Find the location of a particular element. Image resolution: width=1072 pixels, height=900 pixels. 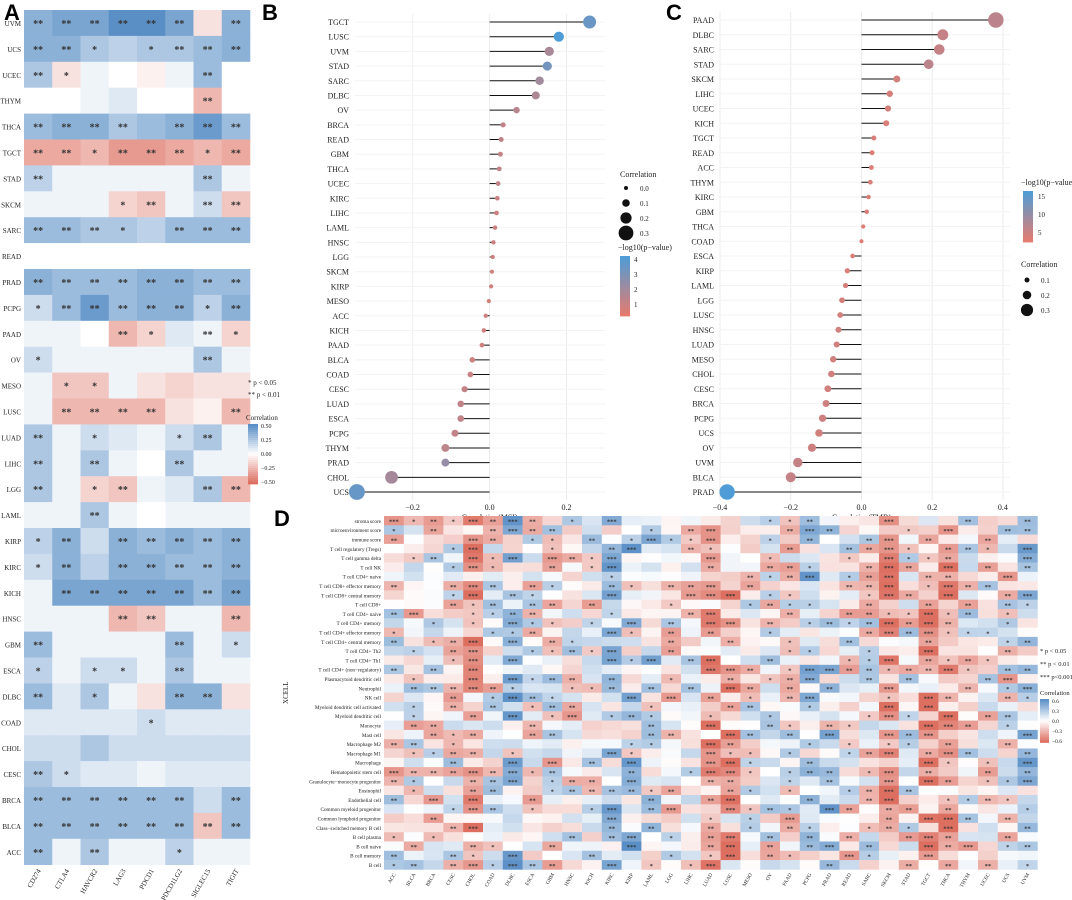

category-label: KIRC is located at coordinates (339, 198).